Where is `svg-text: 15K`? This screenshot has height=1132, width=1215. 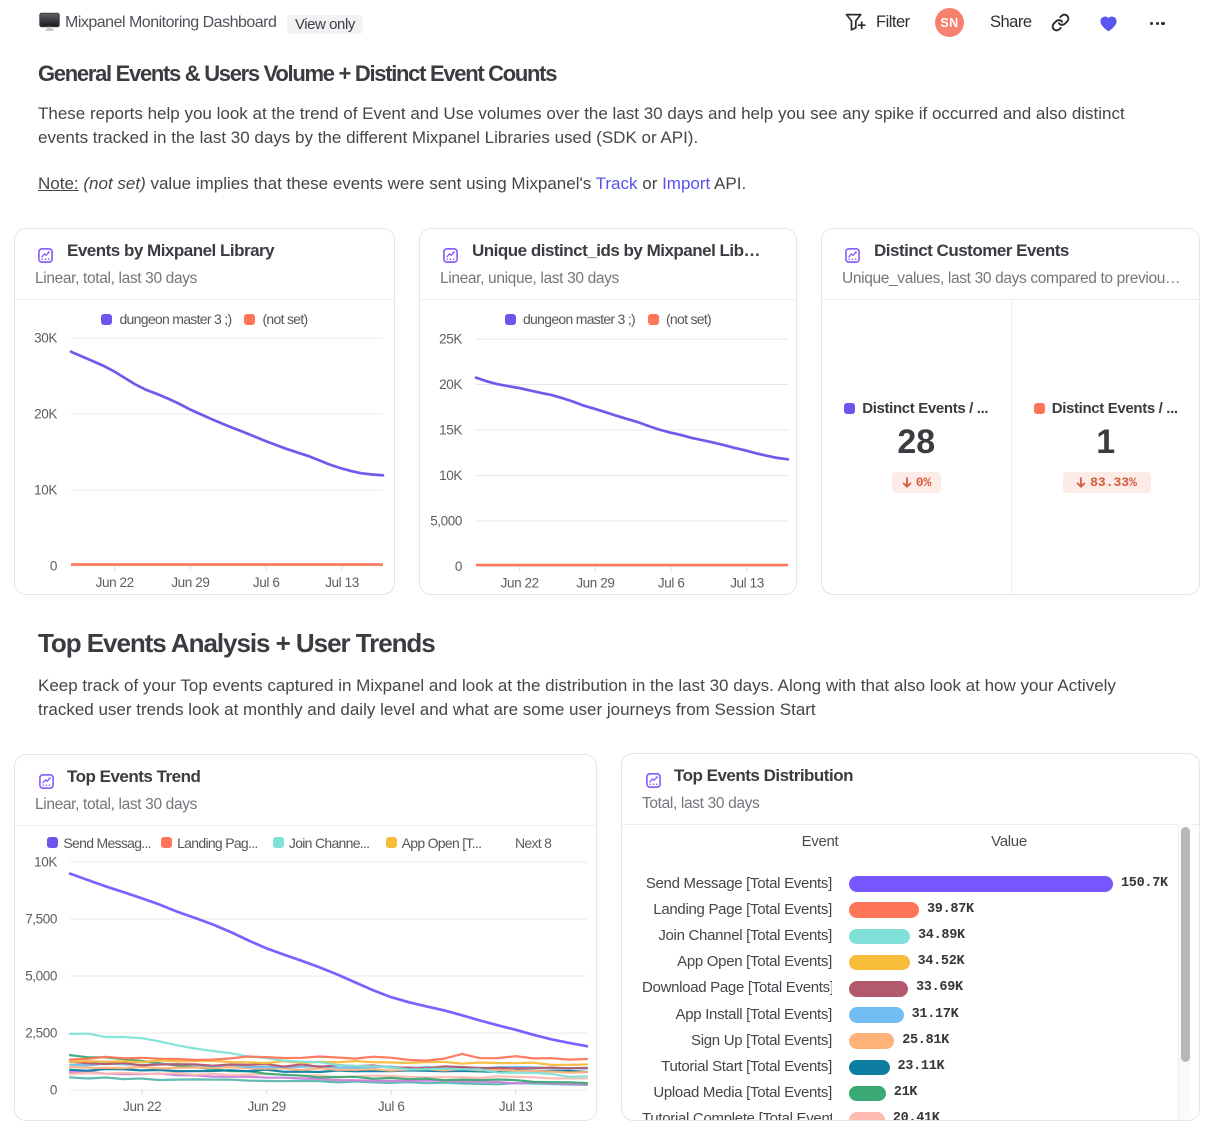 svg-text: 15K is located at coordinates (450, 430).